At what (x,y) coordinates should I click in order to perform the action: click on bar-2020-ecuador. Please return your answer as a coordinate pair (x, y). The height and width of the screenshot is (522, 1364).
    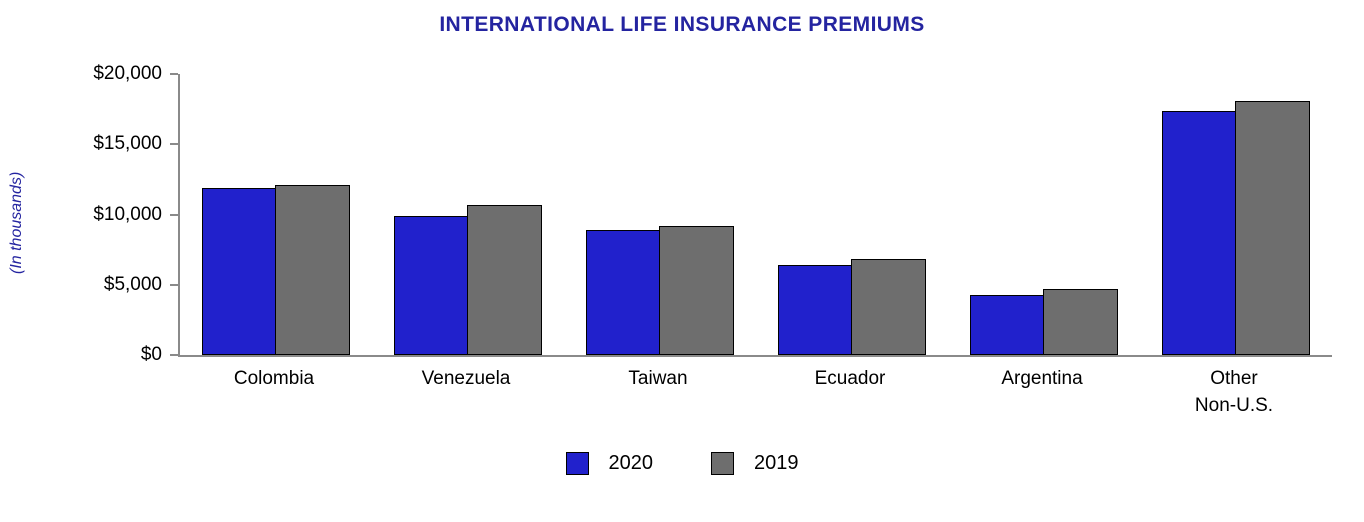
    Looking at the image, I should click on (815, 310).